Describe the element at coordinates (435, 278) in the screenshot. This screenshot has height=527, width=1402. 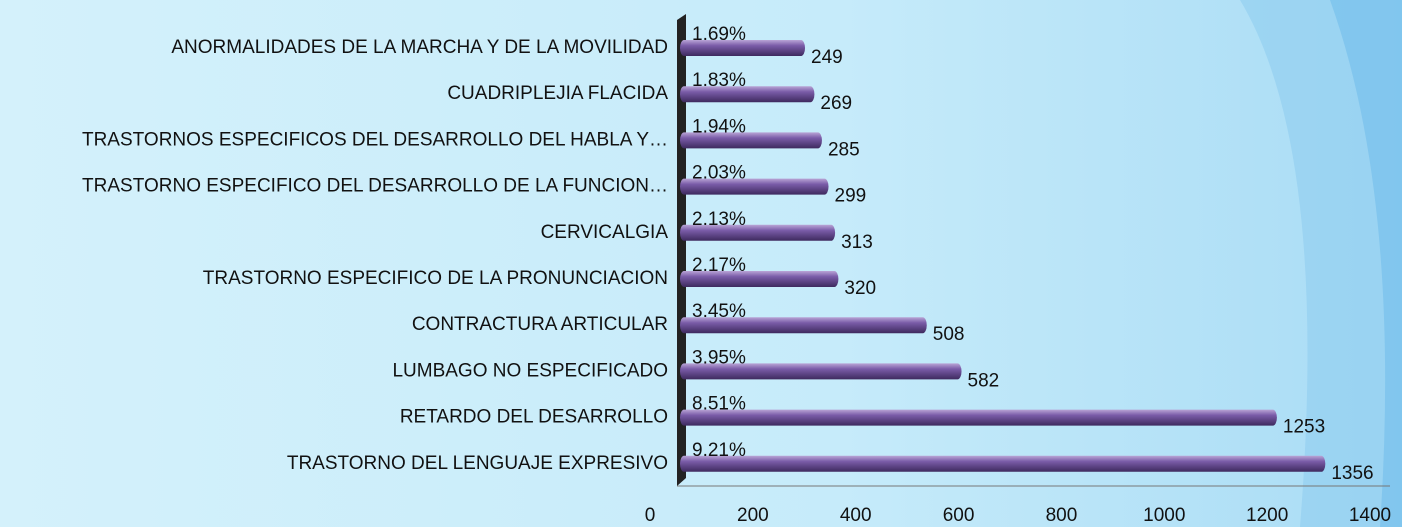
I see `y-tick-label: TRASTORNO ESPECIFICO DE LA PRONUNCIACION` at that location.